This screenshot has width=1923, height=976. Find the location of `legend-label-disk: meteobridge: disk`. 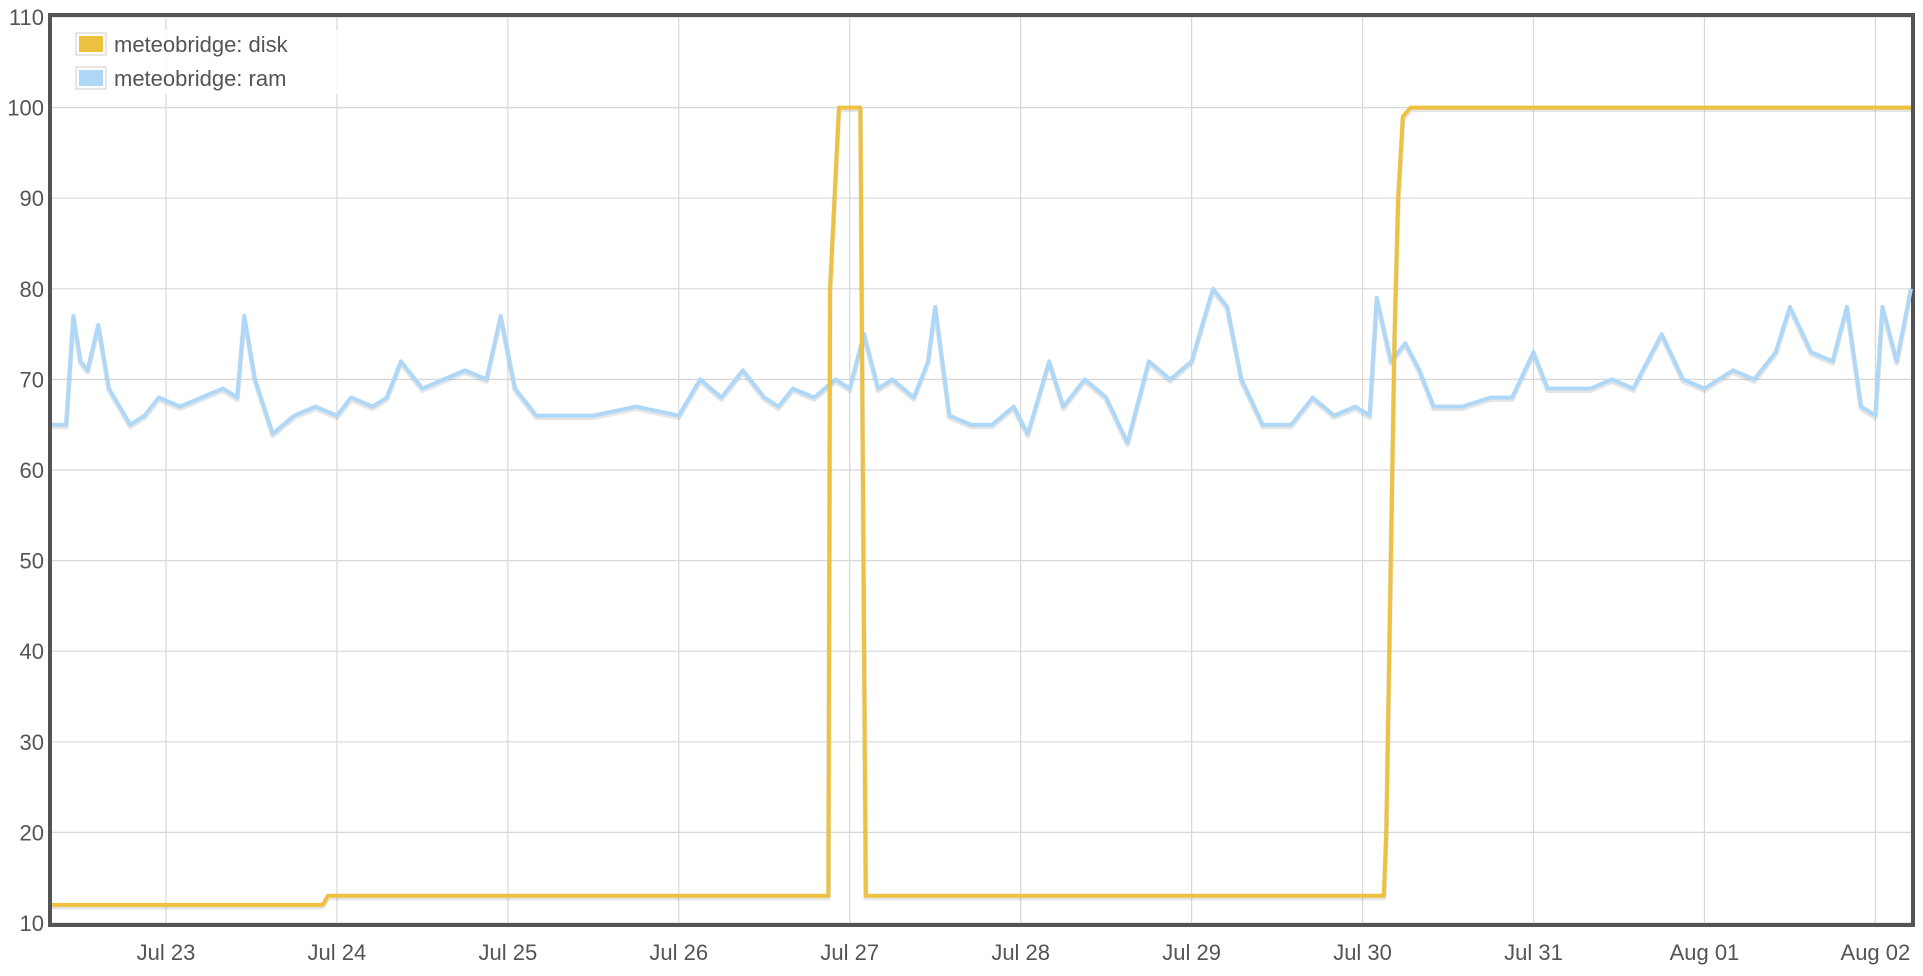

legend-label-disk: meteobridge: disk is located at coordinates (201, 44).